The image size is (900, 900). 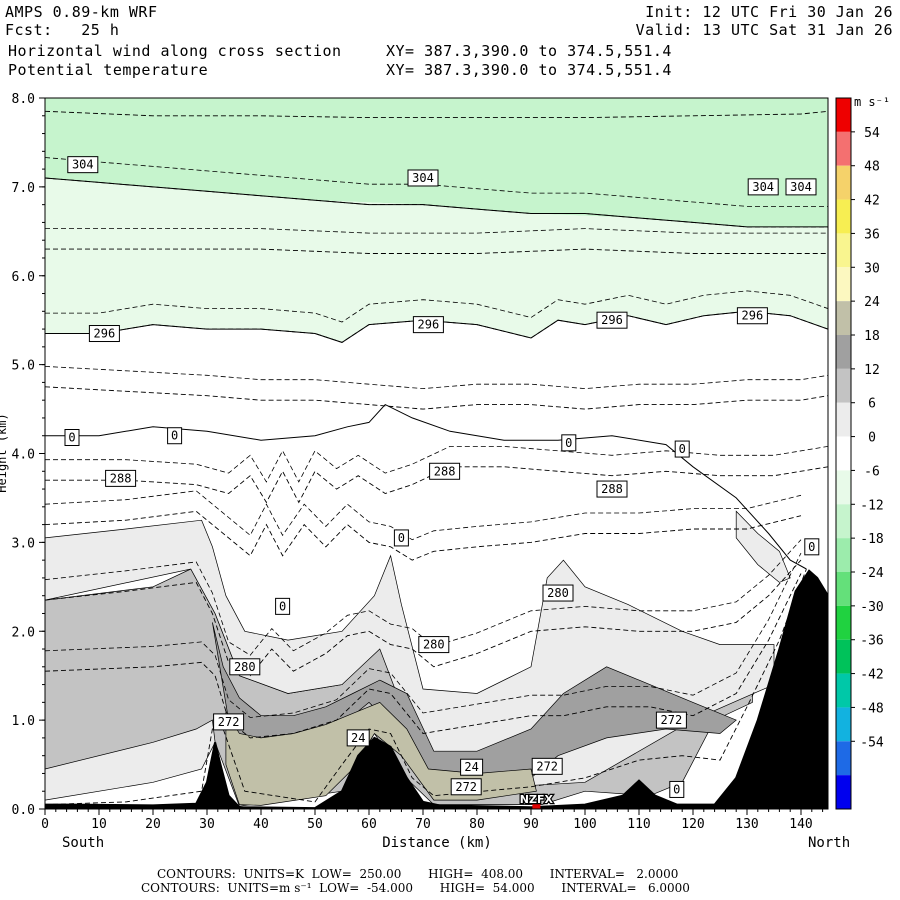 I want to click on colorbar-tick-label: -54, so click(x=872, y=742).